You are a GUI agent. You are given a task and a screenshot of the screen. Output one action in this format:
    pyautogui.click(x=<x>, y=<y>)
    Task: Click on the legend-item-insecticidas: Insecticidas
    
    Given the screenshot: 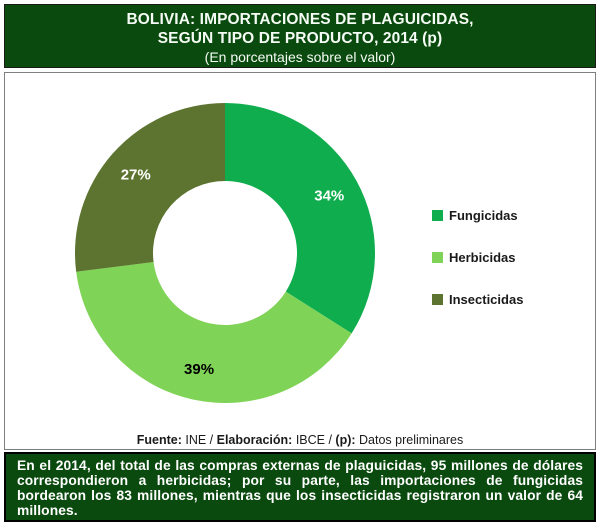 What is the action you would take?
    pyautogui.click(x=477, y=299)
    